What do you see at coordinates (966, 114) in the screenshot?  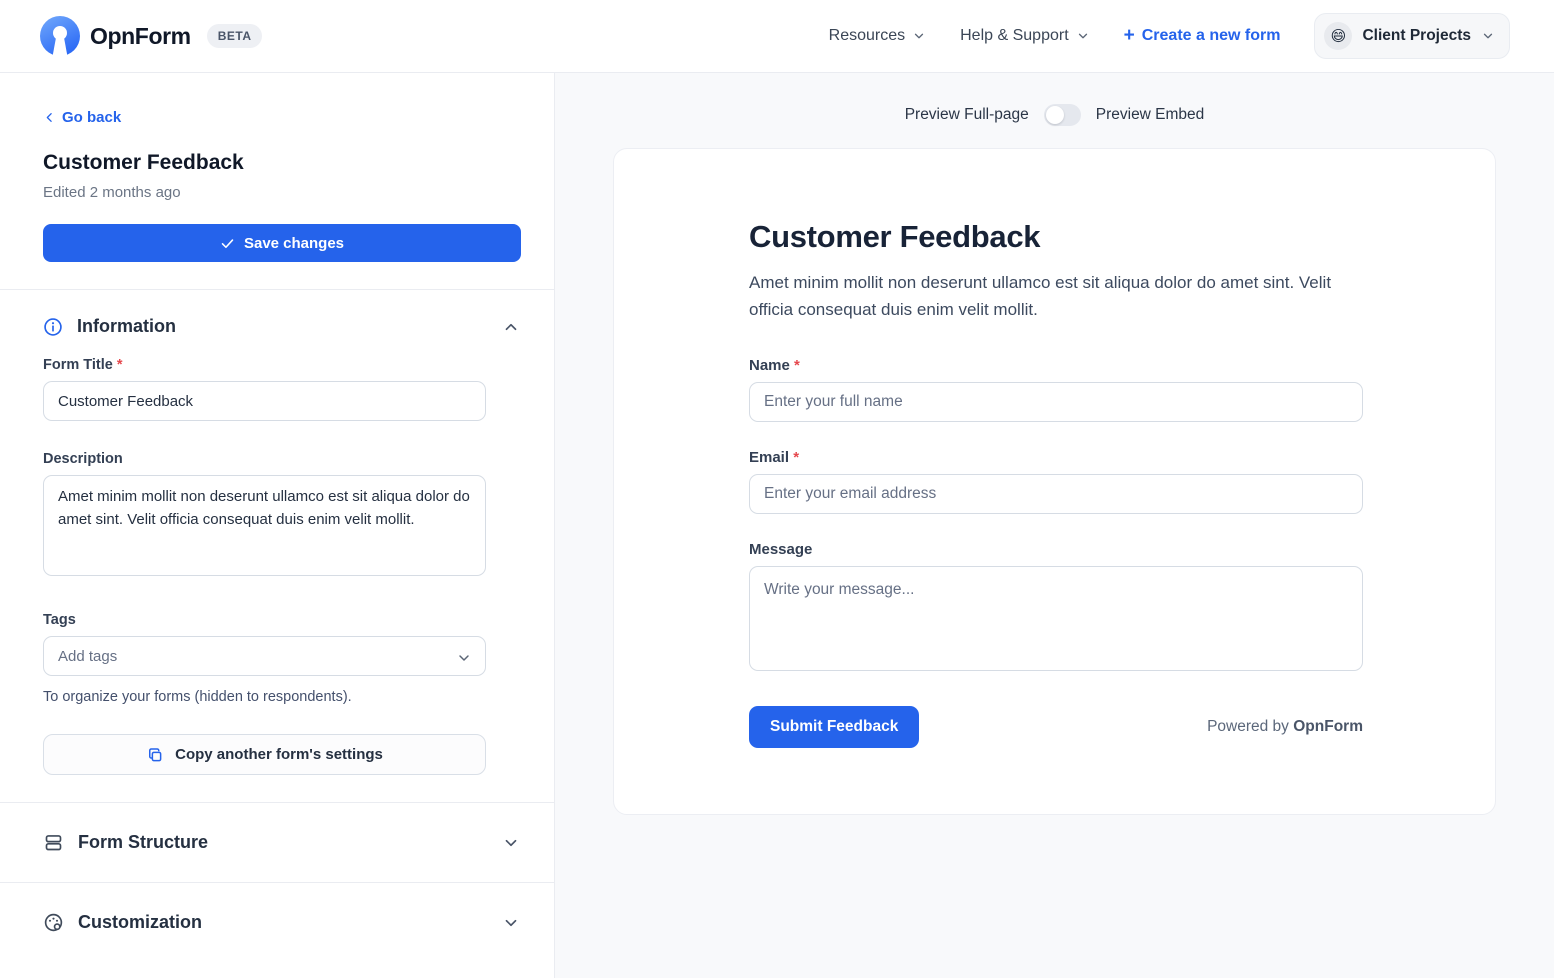 I see `preview-fullpage-label: Preview Full-page` at bounding box center [966, 114].